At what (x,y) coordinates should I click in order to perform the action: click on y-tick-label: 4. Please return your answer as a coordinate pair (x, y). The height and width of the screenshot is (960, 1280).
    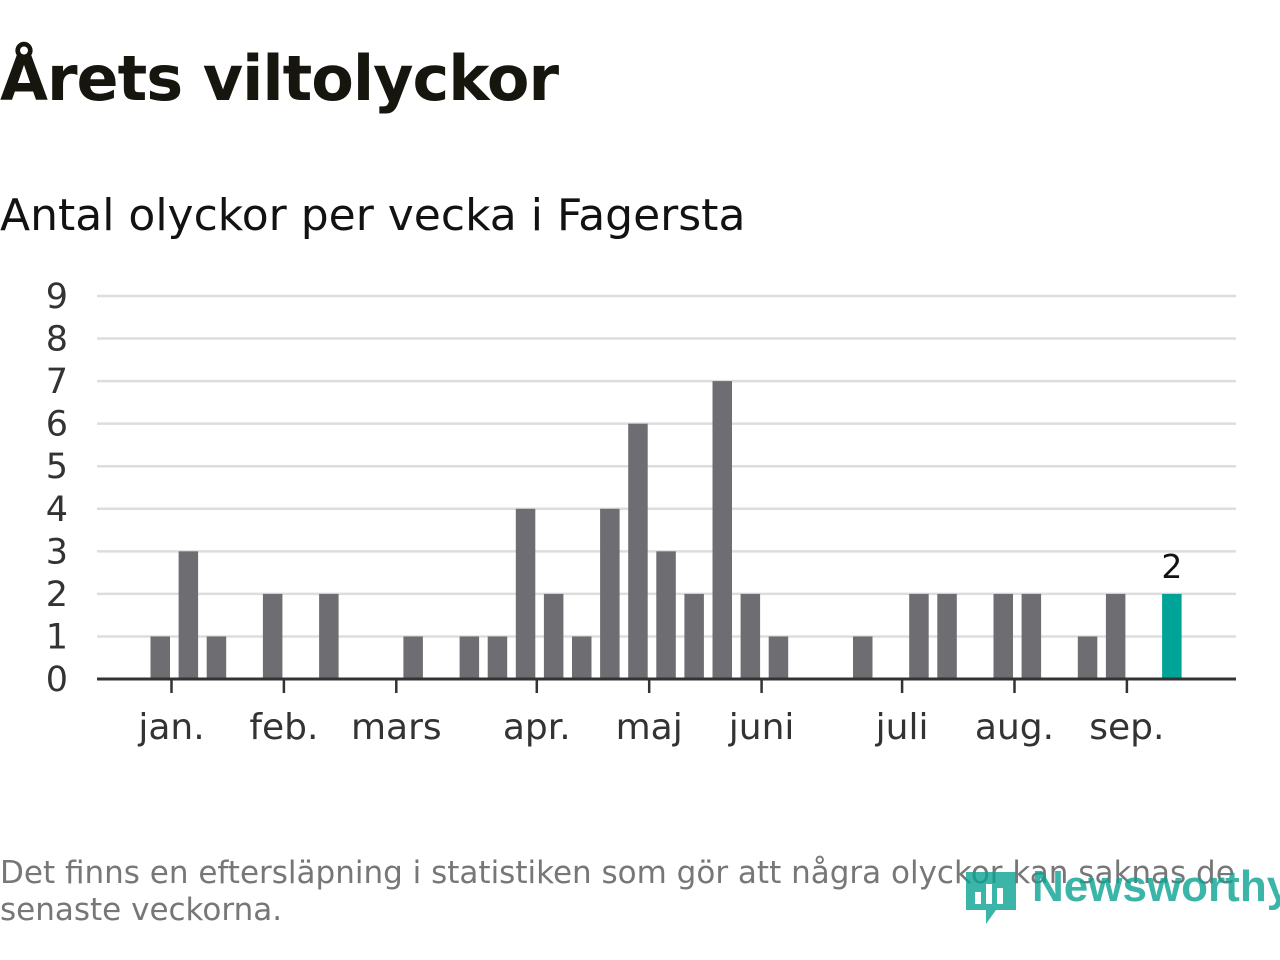
    Looking at the image, I should click on (57, 510).